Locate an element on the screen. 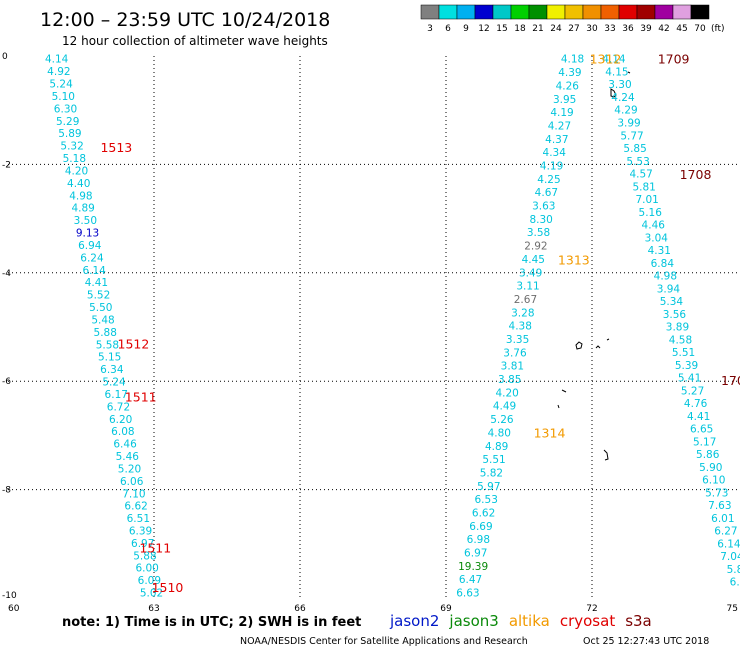 Image resolution: width=740 pixels, height=650 pixels. wave-height-value: 4.25 is located at coordinates (548, 180).